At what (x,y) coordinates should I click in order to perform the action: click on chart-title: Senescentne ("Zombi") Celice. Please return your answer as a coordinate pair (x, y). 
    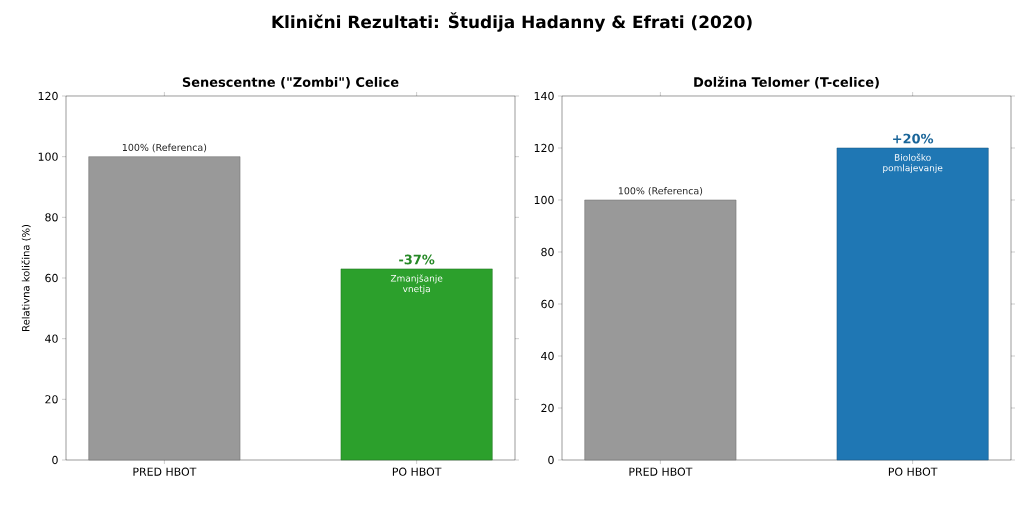
    Looking at the image, I should click on (290, 82).